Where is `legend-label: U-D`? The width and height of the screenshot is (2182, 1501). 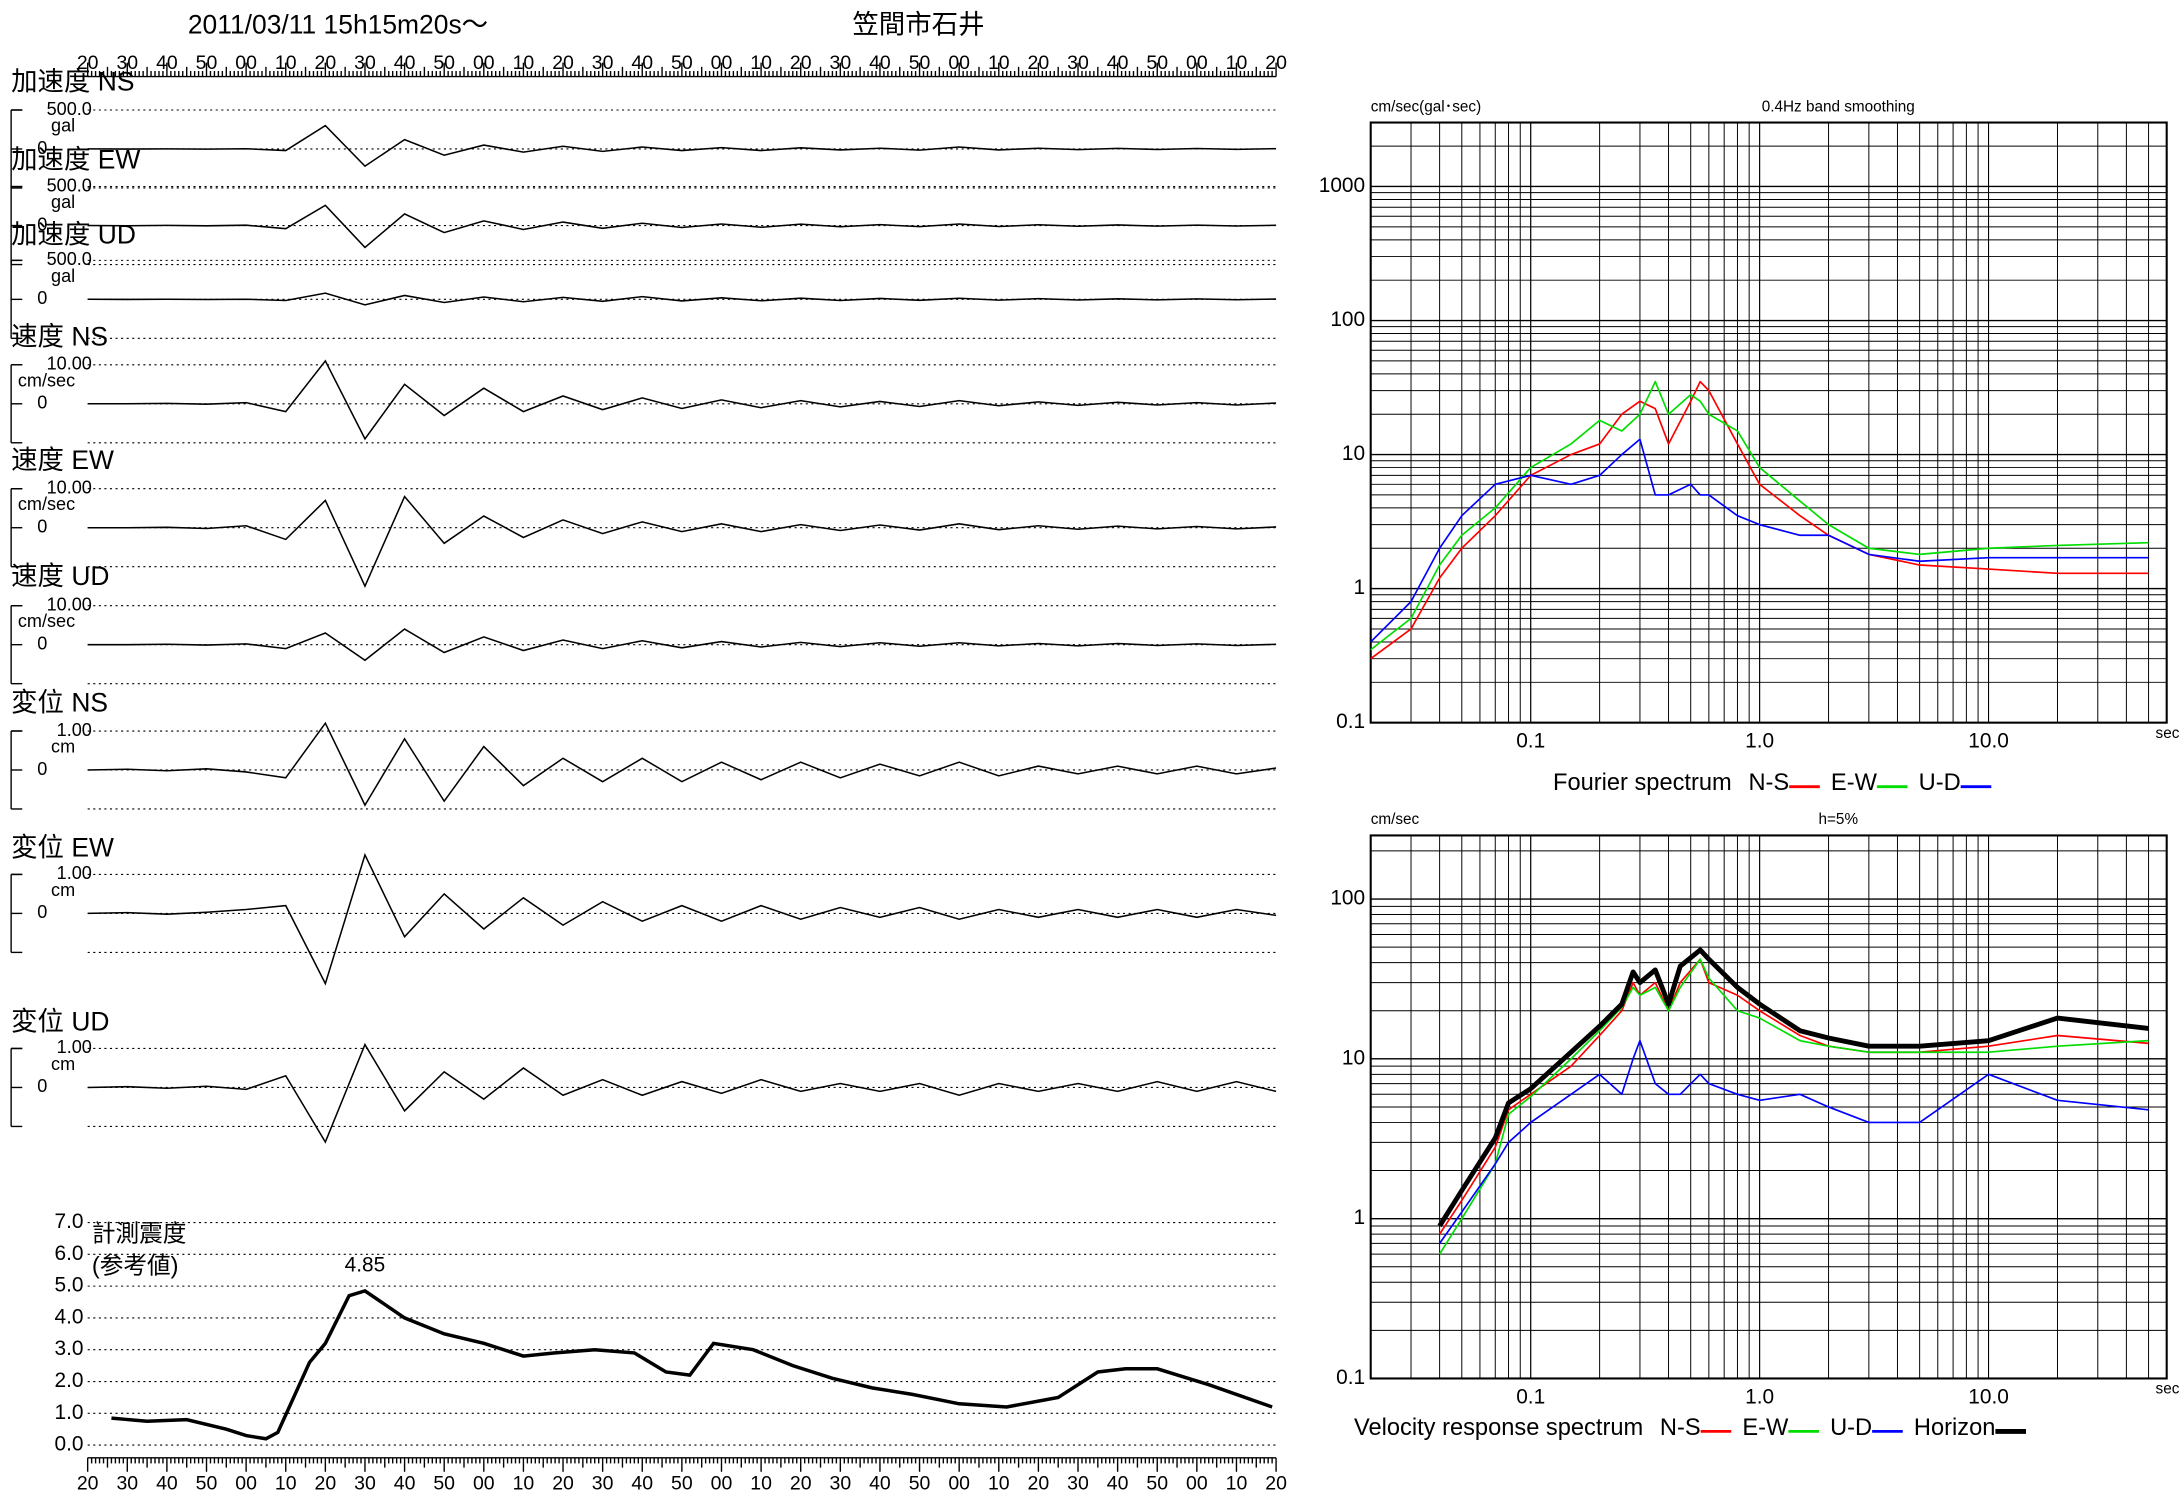 legend-label: U-D is located at coordinates (1851, 1428).